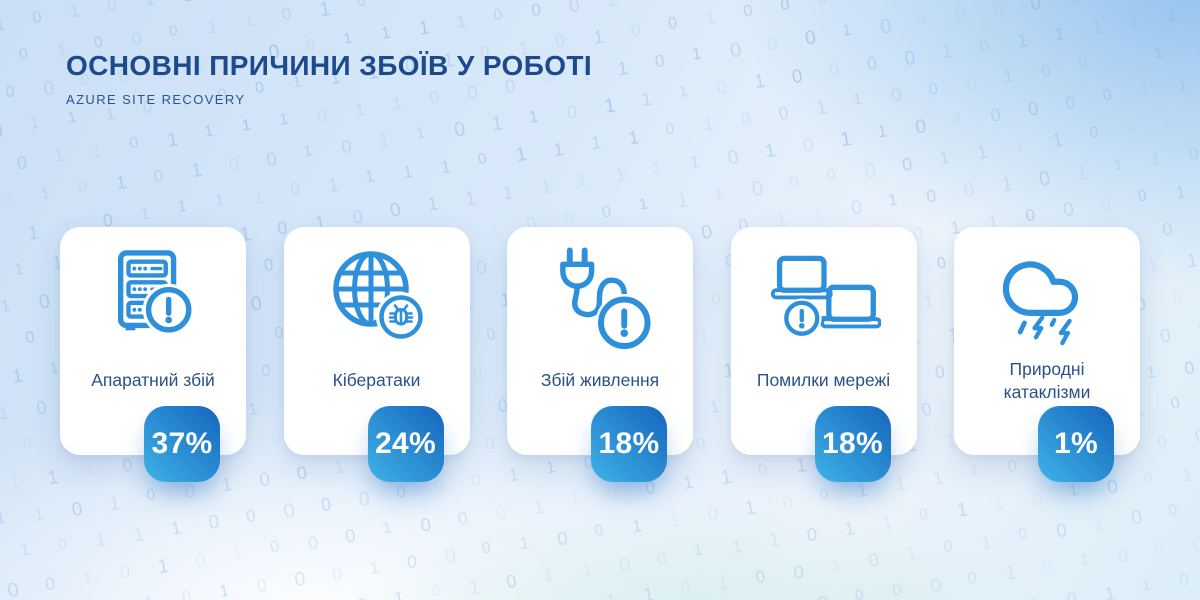 Image resolution: width=1200 pixels, height=600 pixels. Describe the element at coordinates (153, 354) in the screenshot. I see `stat-card-hardware-failure: Апаратний збій 37%` at that location.